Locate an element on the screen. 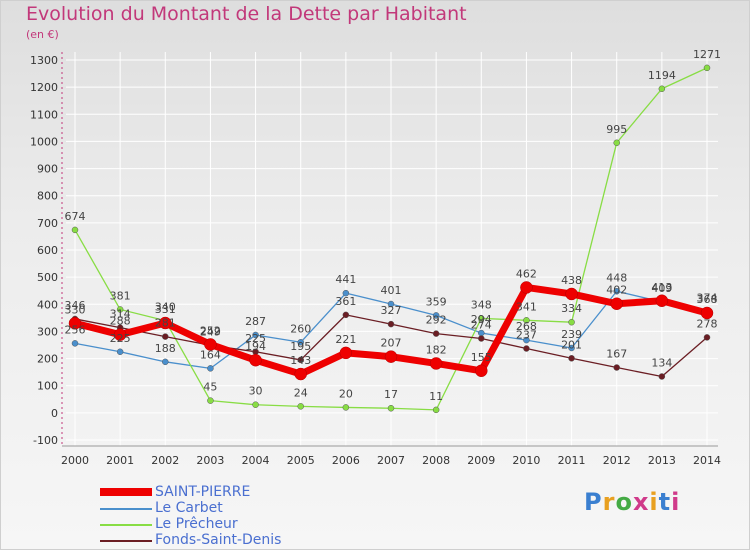 The width and height of the screenshot is (750, 550). data-label: 340 is located at coordinates (165, 307).